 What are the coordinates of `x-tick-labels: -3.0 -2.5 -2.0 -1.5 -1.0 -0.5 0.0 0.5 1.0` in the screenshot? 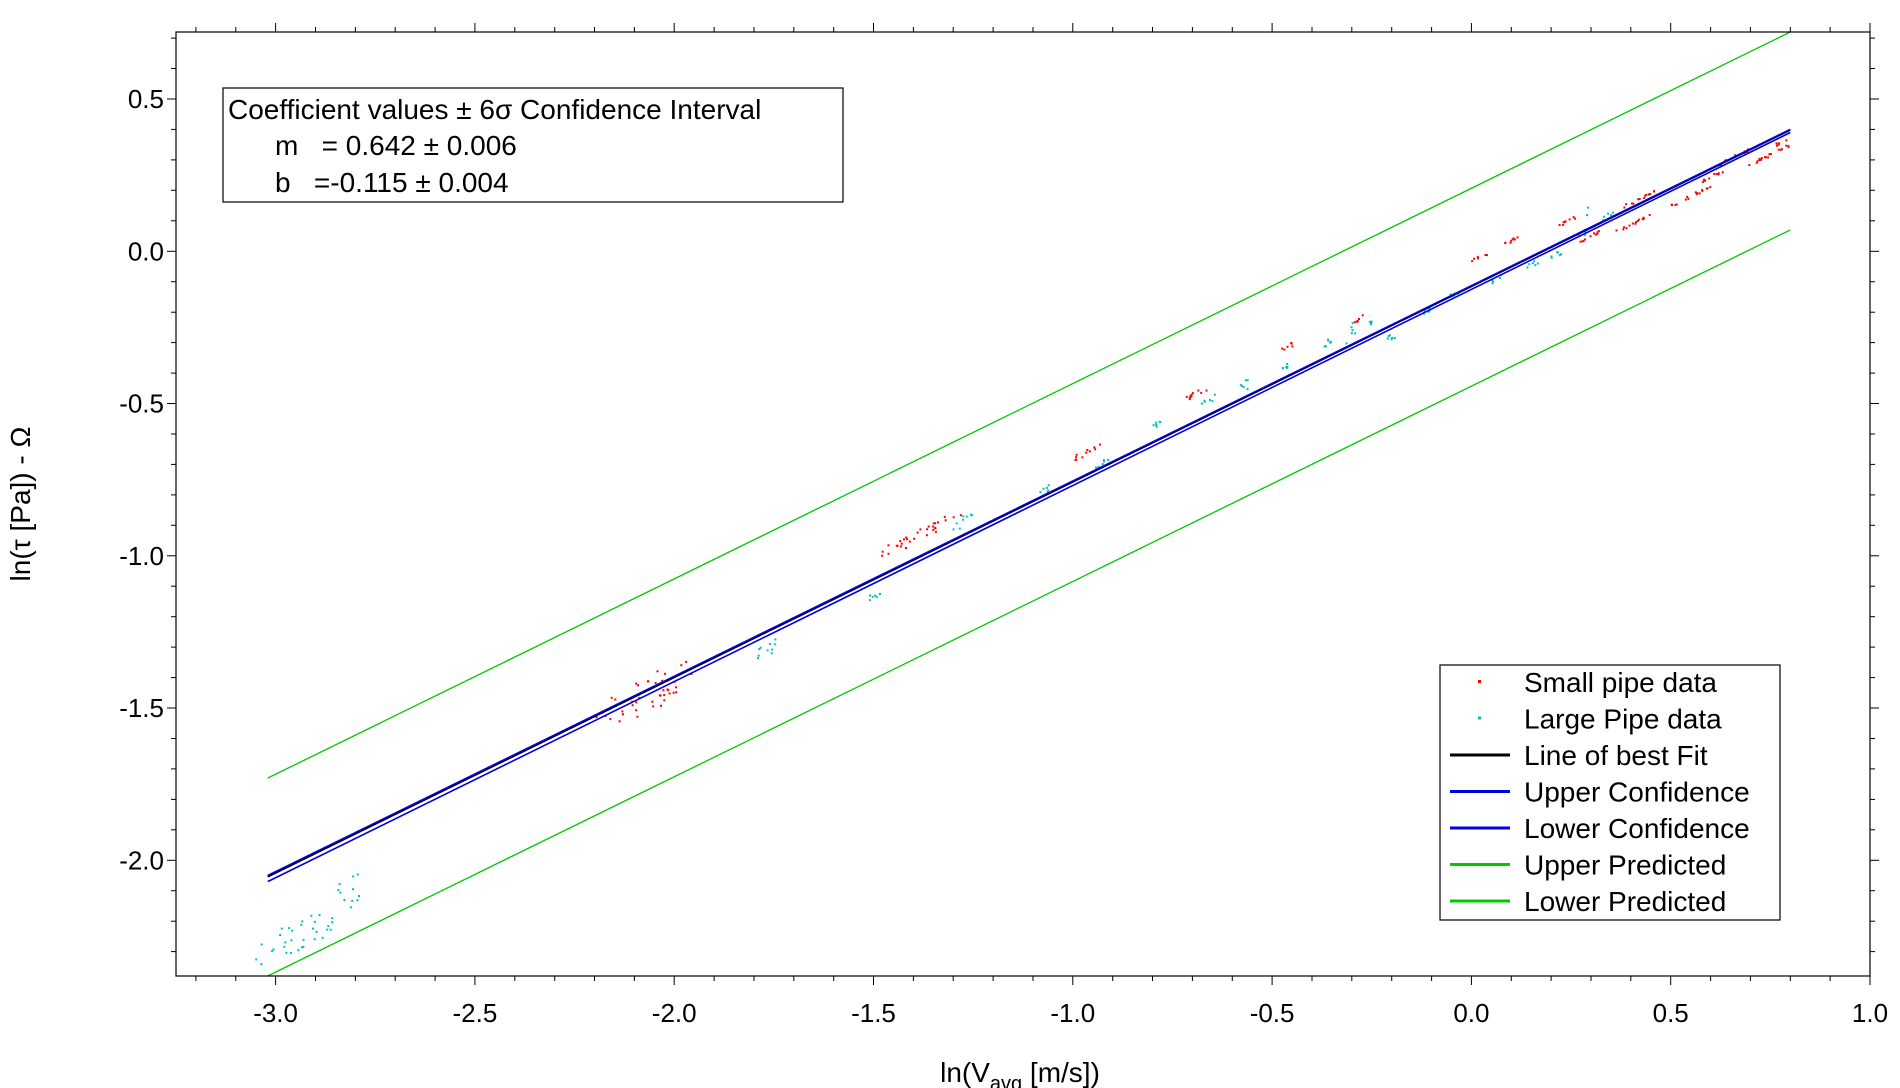 It's located at (1070, 1013).